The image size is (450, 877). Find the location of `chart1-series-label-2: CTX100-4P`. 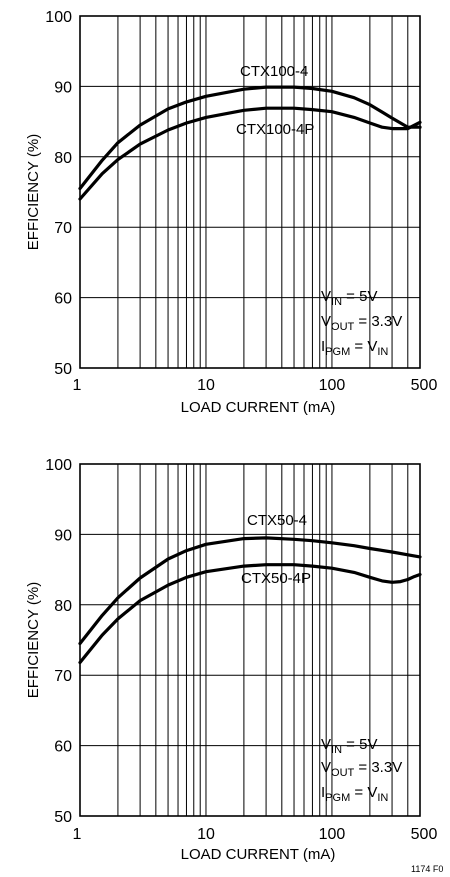

chart1-series-label-2: CTX100-4P is located at coordinates (275, 129).